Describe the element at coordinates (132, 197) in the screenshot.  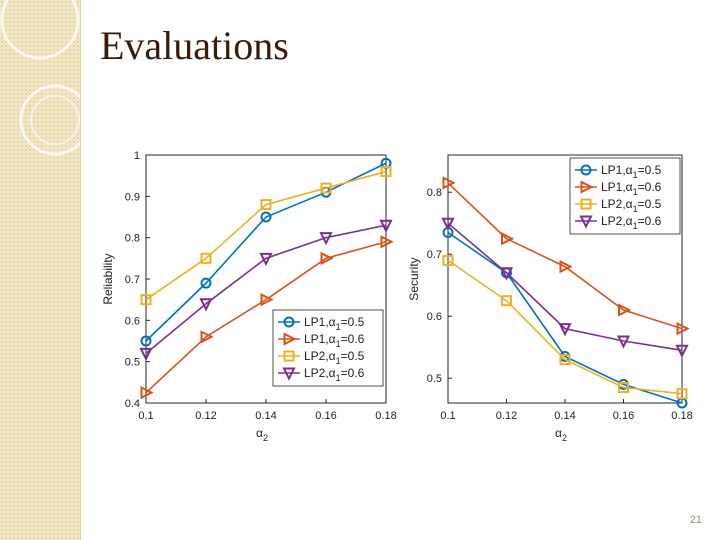
I see `y-tick-label: 0.9` at that location.